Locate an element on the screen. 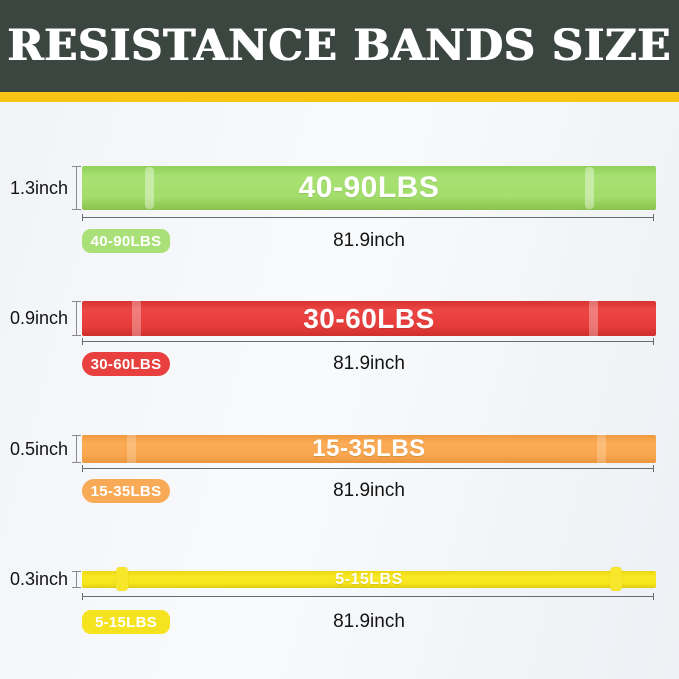 This screenshot has width=679, height=679. thickness-label: 0.3inch is located at coordinates (38, 579).